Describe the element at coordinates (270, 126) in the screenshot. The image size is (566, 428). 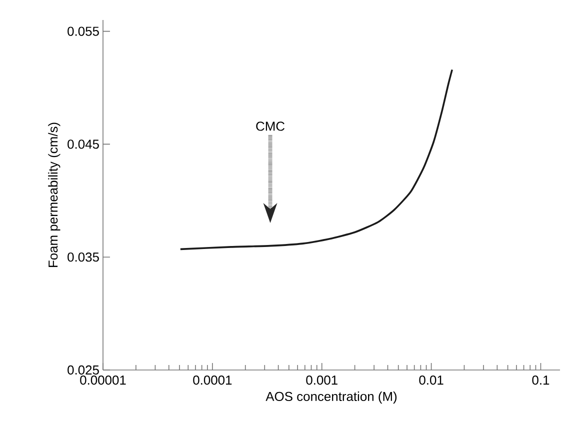
I see `annotation: CMC` at that location.